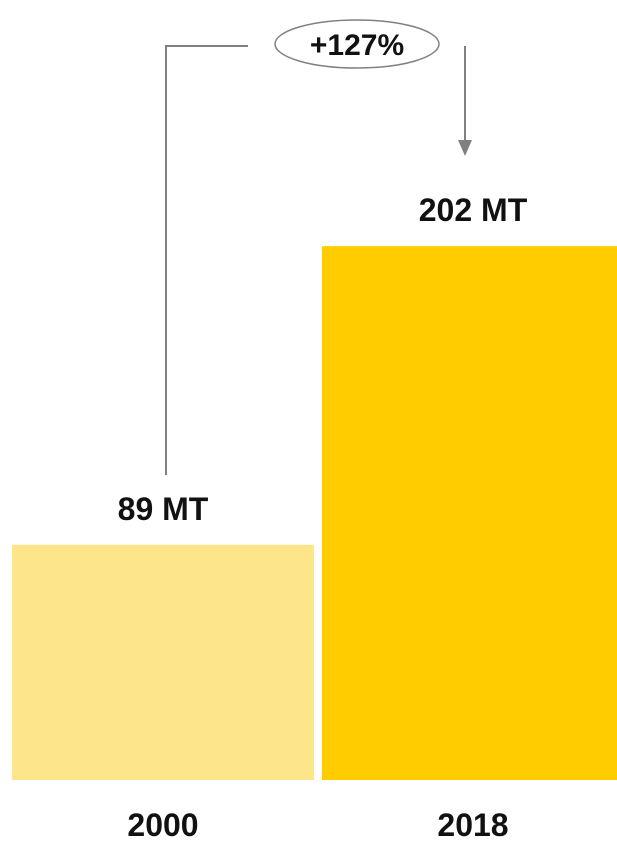 The height and width of the screenshot is (841, 617). What do you see at coordinates (163, 509) in the screenshot?
I see `value-label-2000: 89 MT` at bounding box center [163, 509].